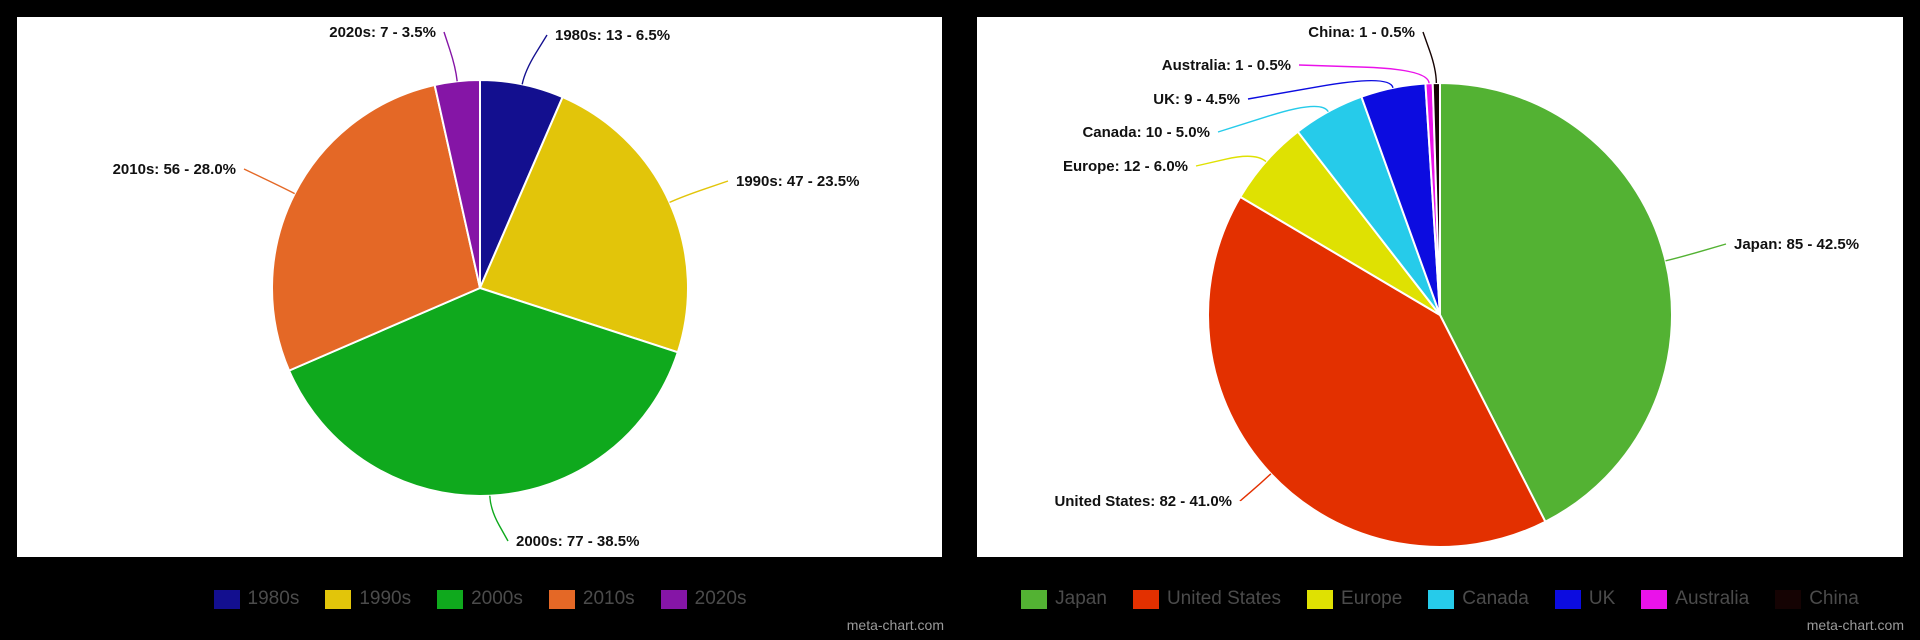  Describe the element at coordinates (1430, 57) in the screenshot. I see `connector-china` at that location.